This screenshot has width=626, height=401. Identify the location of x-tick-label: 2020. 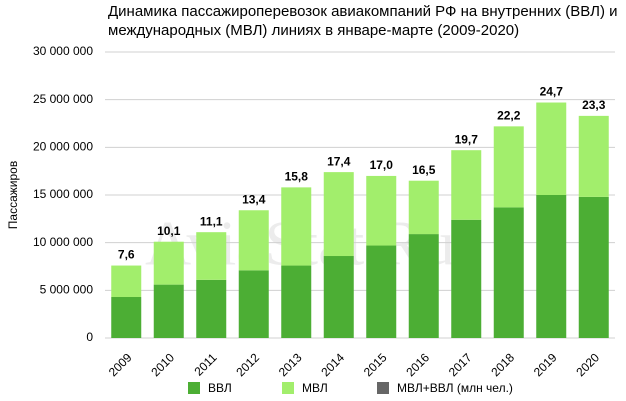
(587, 364).